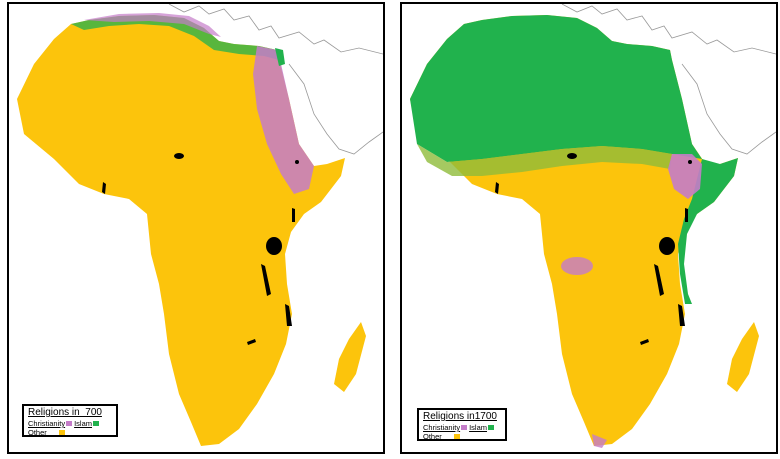 This screenshot has width=780, height=459. I want to click on legend-title: Religions in 700, so click(65, 412).